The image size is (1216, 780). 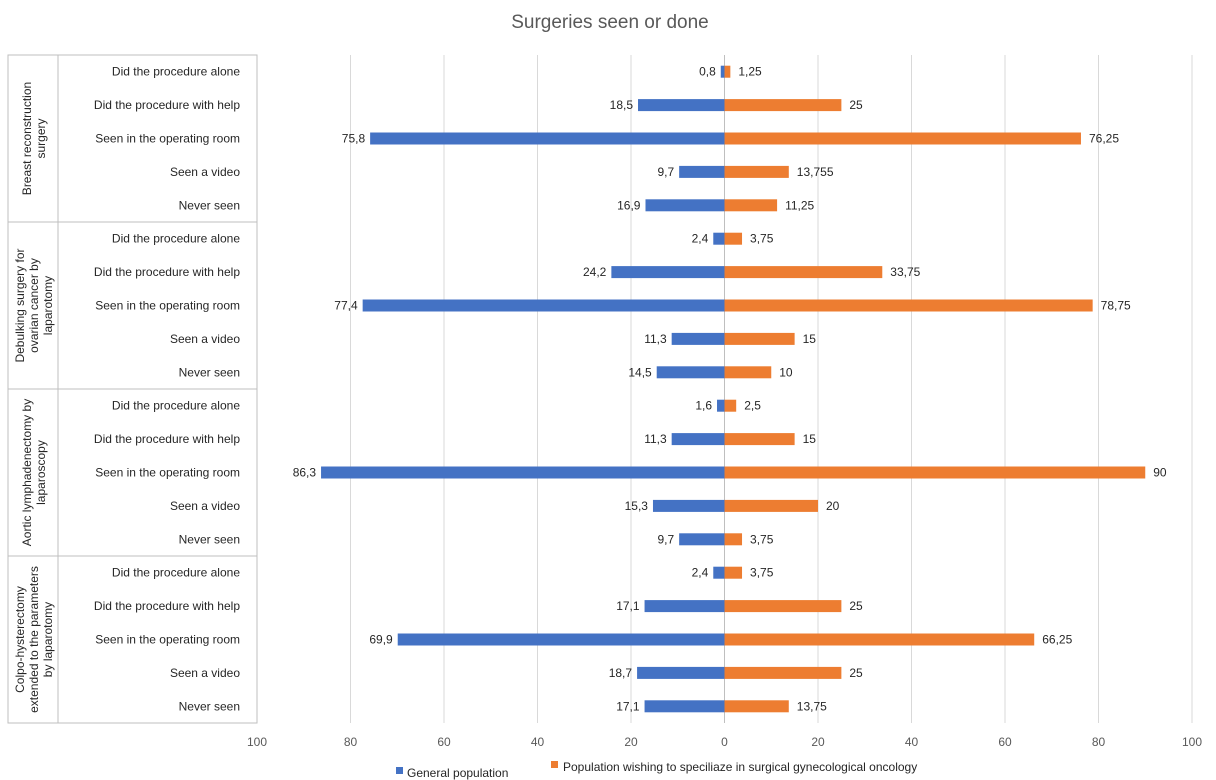 What do you see at coordinates (48, 639) in the screenshot?
I see `group-label-line: by laparotomy` at bounding box center [48, 639].